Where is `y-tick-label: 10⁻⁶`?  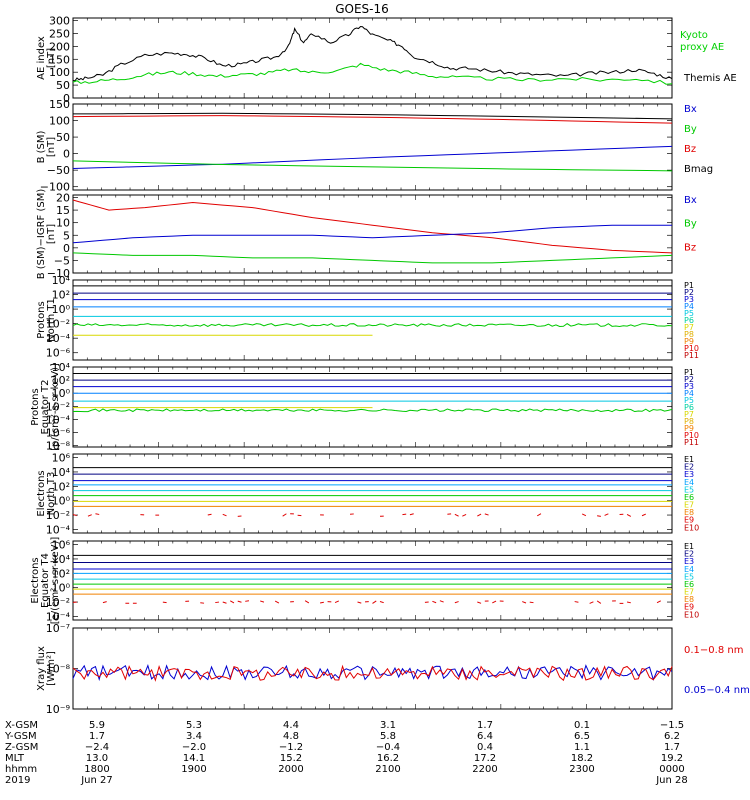
y-tick-label: 10⁻⁶ is located at coordinates (58, 433).